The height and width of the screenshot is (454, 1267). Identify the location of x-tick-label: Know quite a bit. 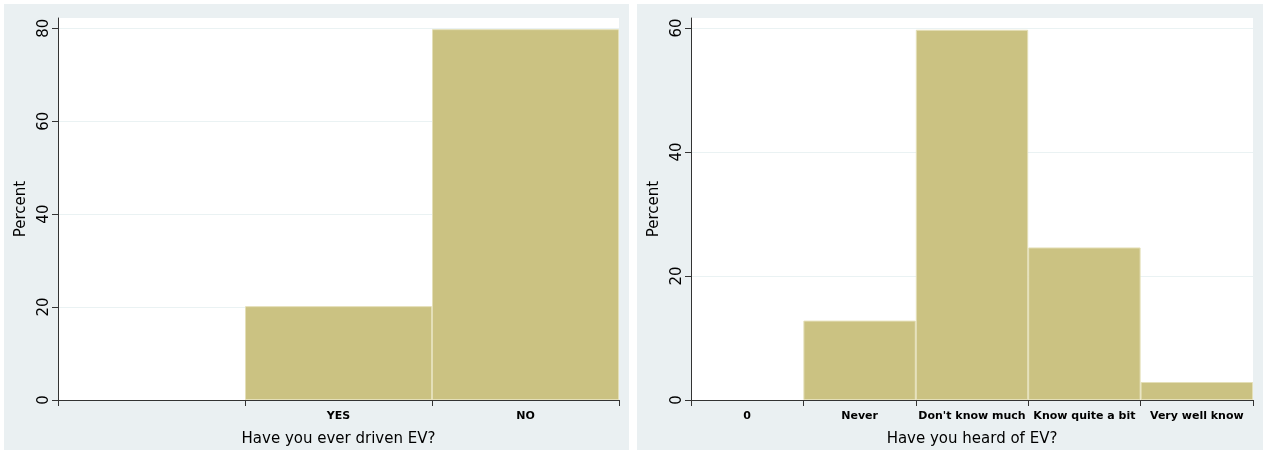
(1084, 415).